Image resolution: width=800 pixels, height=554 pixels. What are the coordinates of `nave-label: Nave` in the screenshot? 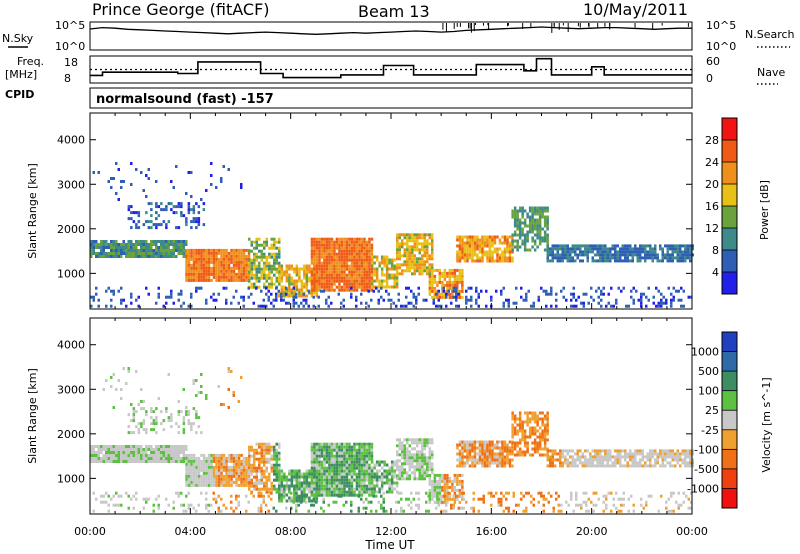 It's located at (771, 72).